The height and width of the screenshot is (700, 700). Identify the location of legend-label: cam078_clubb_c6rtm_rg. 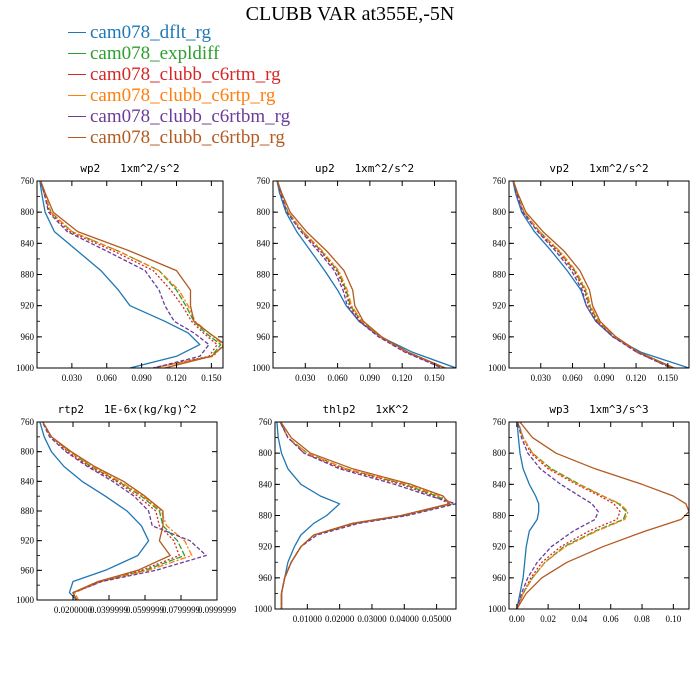
(185, 74).